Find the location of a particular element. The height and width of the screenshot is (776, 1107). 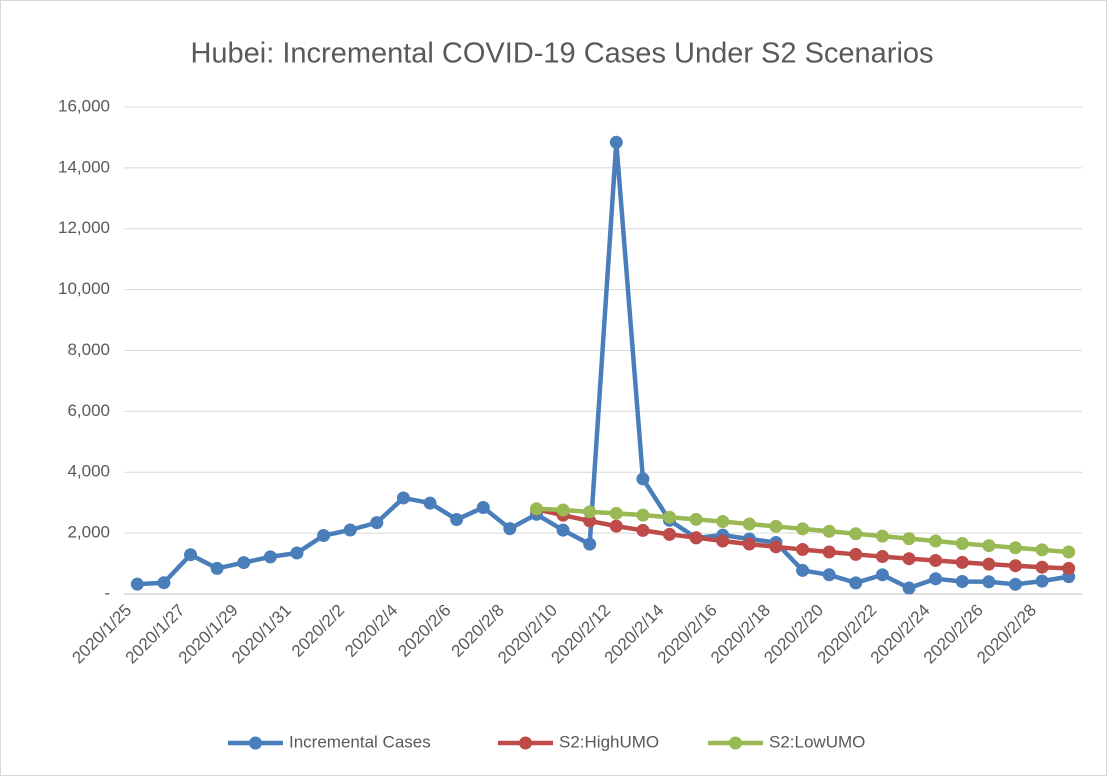

legend-label: Incremental Cases is located at coordinates (360, 741).